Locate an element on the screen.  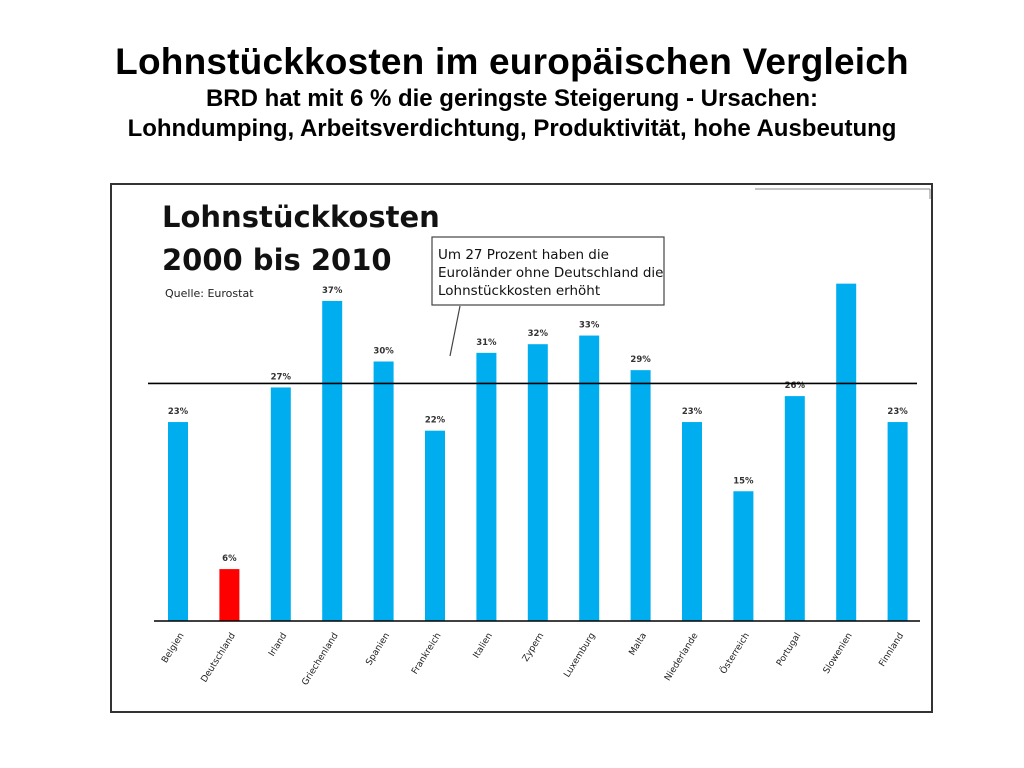
bar-luxemburg is located at coordinates (589, 478).